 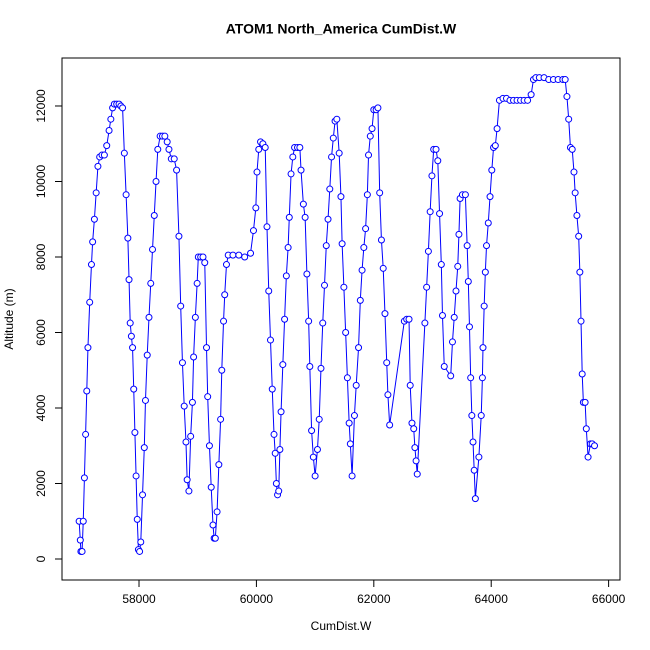 I want to click on y-tick-label: 4000, so click(x=41, y=407).